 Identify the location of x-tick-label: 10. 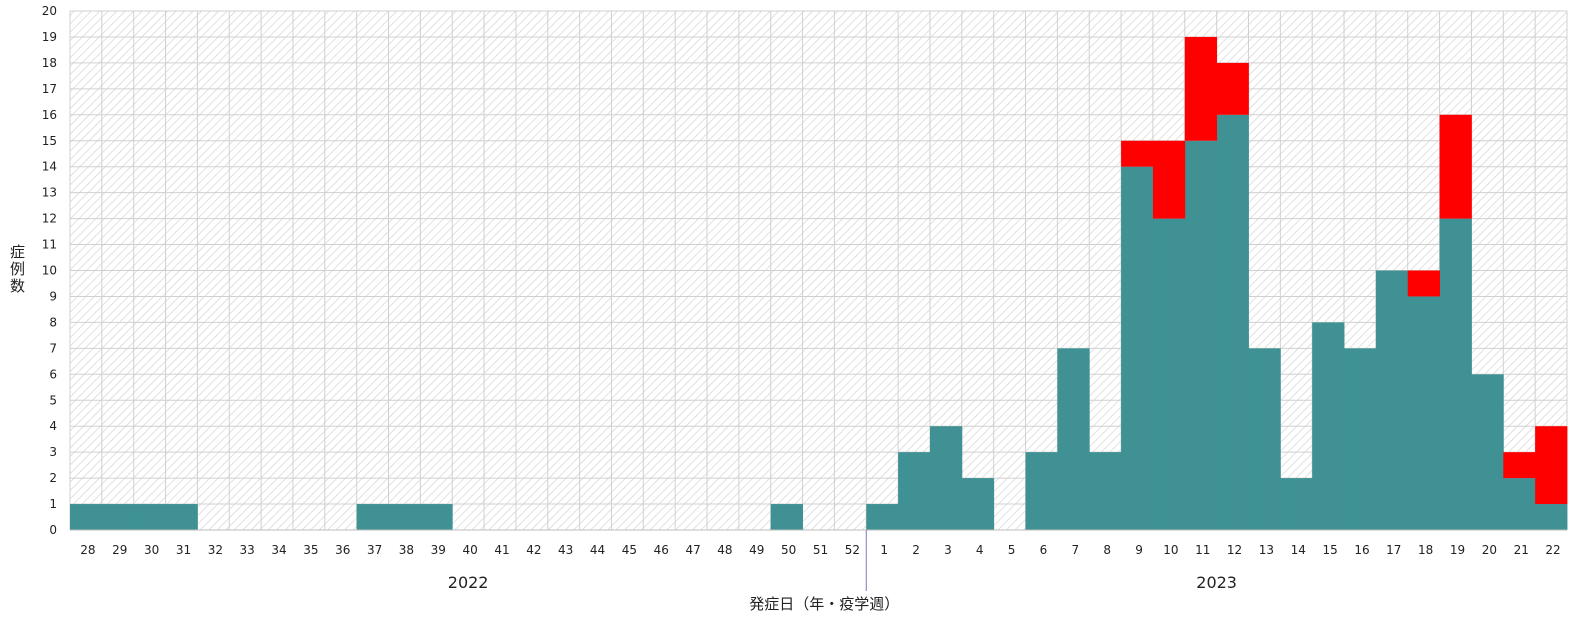
(1170, 550).